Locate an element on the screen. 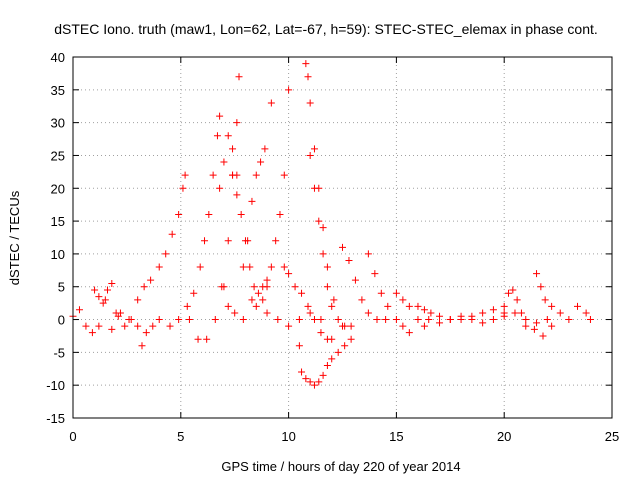  y-tick-label: -5 is located at coordinates (59, 352).